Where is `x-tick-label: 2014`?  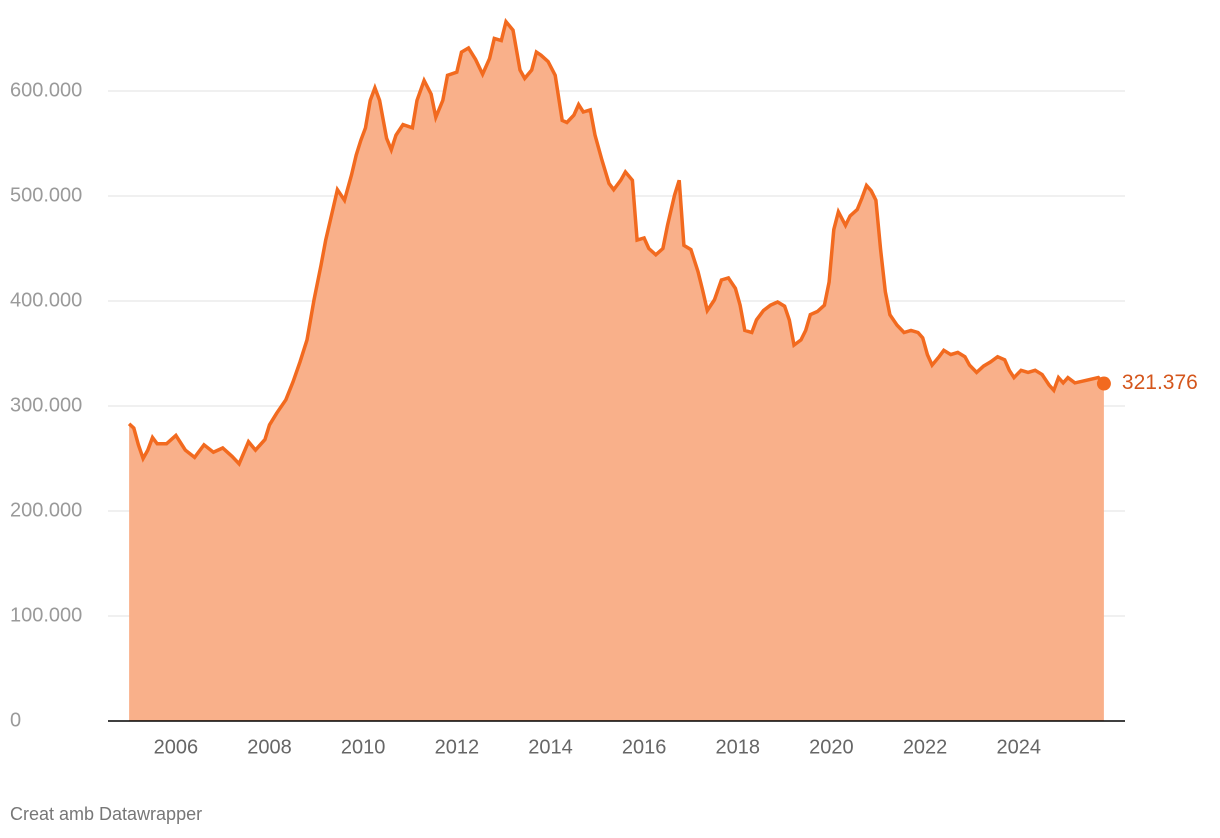 x-tick-label: 2014 is located at coordinates (550, 747).